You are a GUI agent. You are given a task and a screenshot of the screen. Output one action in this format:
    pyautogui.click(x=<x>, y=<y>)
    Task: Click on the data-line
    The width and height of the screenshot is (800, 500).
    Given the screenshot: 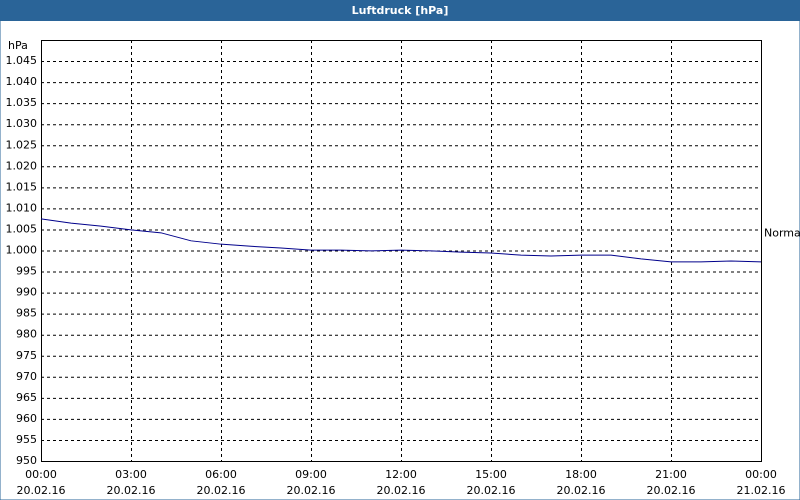 What is the action you would take?
    pyautogui.click(x=401, y=240)
    